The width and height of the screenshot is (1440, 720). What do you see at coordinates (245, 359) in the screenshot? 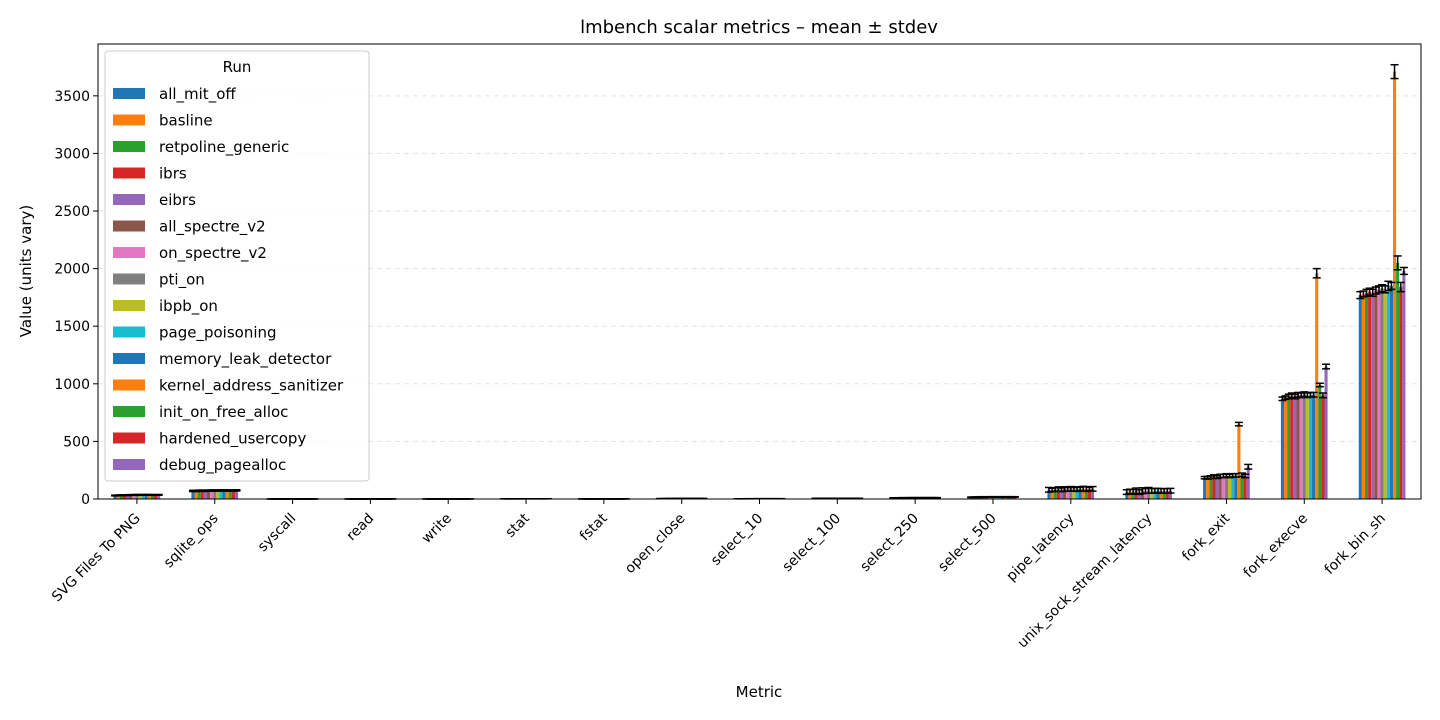
I see `legend-label: memory_leak_detector` at bounding box center [245, 359].